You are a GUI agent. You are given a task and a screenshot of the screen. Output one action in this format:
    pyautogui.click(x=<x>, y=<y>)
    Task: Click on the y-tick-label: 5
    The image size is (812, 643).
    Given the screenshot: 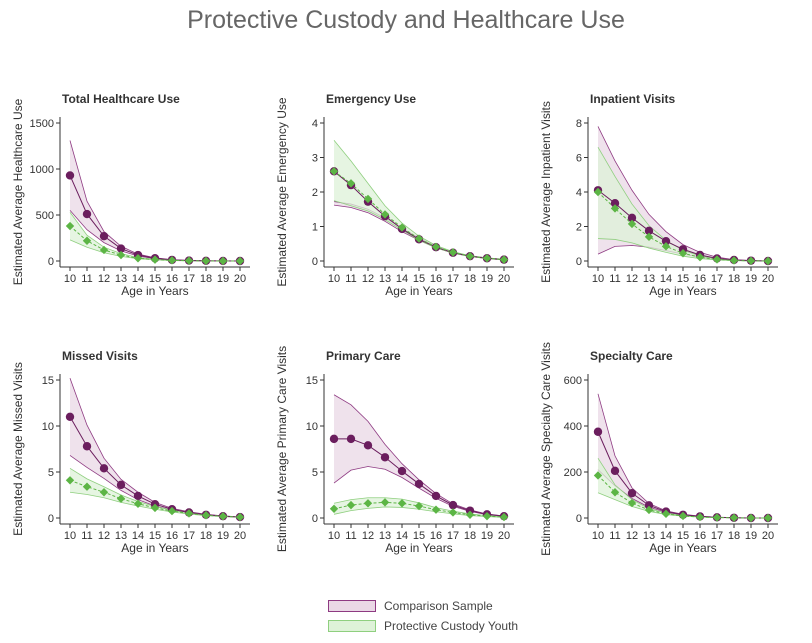 What is the action you would take?
    pyautogui.click(x=315, y=473)
    